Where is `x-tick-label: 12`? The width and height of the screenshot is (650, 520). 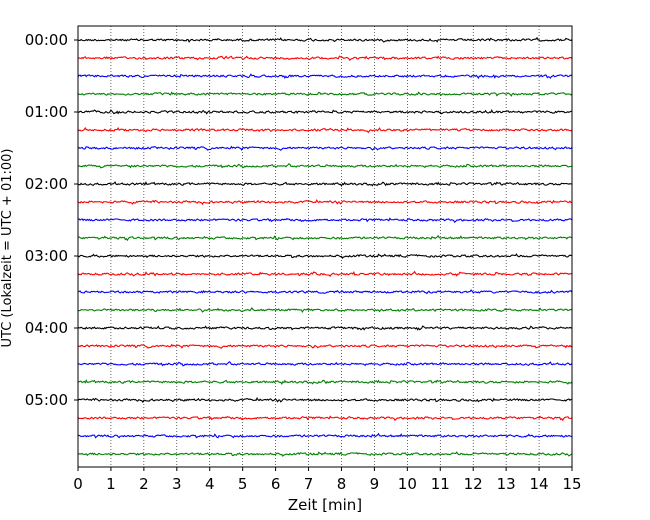 x-tick-label: 12 is located at coordinates (473, 484).